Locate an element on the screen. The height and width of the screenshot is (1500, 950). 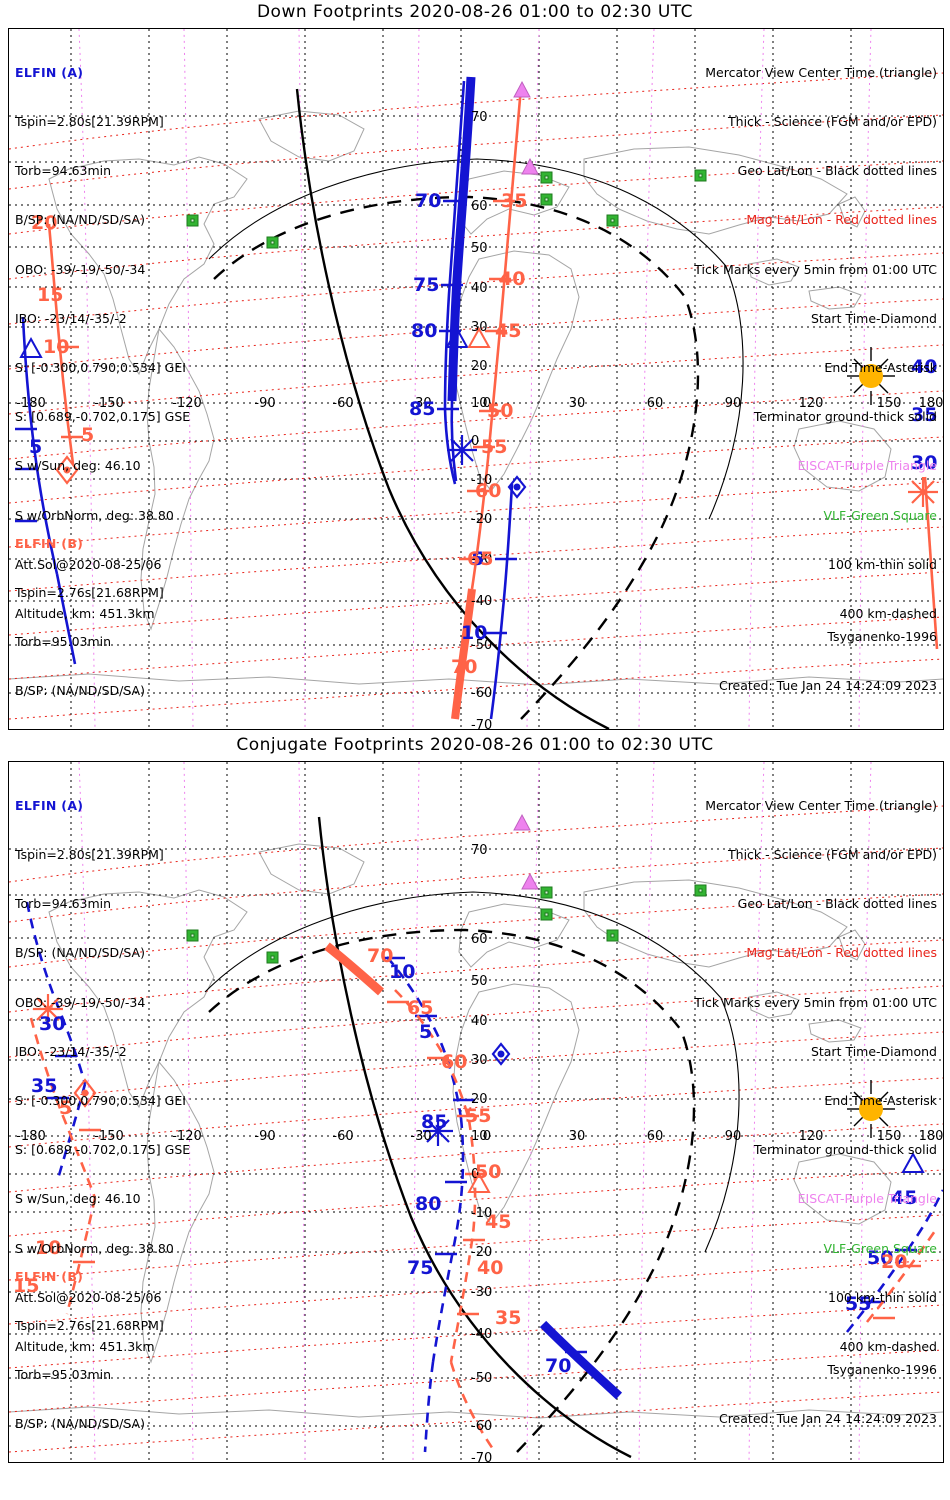
elfin-a-line: S w/OrbNorm, deg: 38.80 is located at coordinates (94, 515).